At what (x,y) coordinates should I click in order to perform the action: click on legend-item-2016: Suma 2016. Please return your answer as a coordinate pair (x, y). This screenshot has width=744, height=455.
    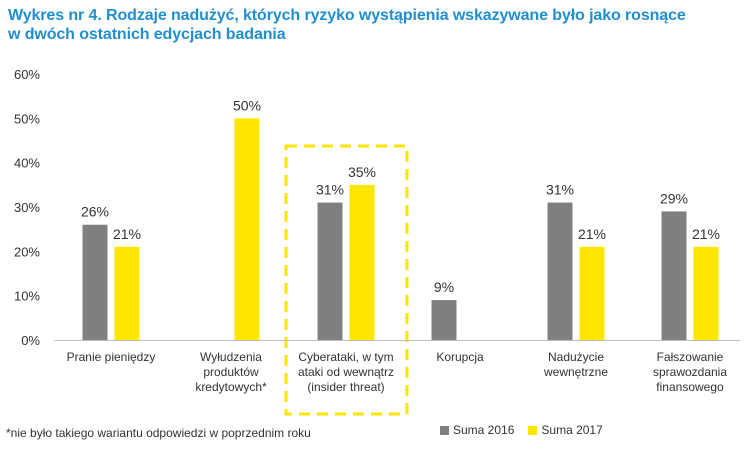
    Looking at the image, I should click on (477, 430).